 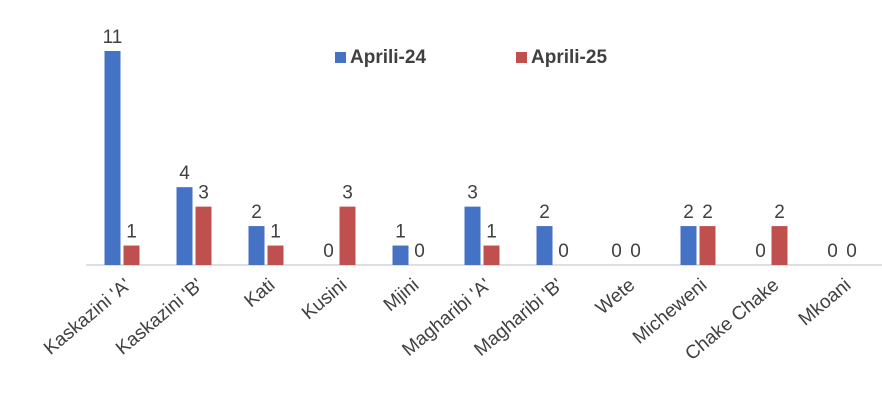 I want to click on legend-label: Aprili-25, so click(x=569, y=57).